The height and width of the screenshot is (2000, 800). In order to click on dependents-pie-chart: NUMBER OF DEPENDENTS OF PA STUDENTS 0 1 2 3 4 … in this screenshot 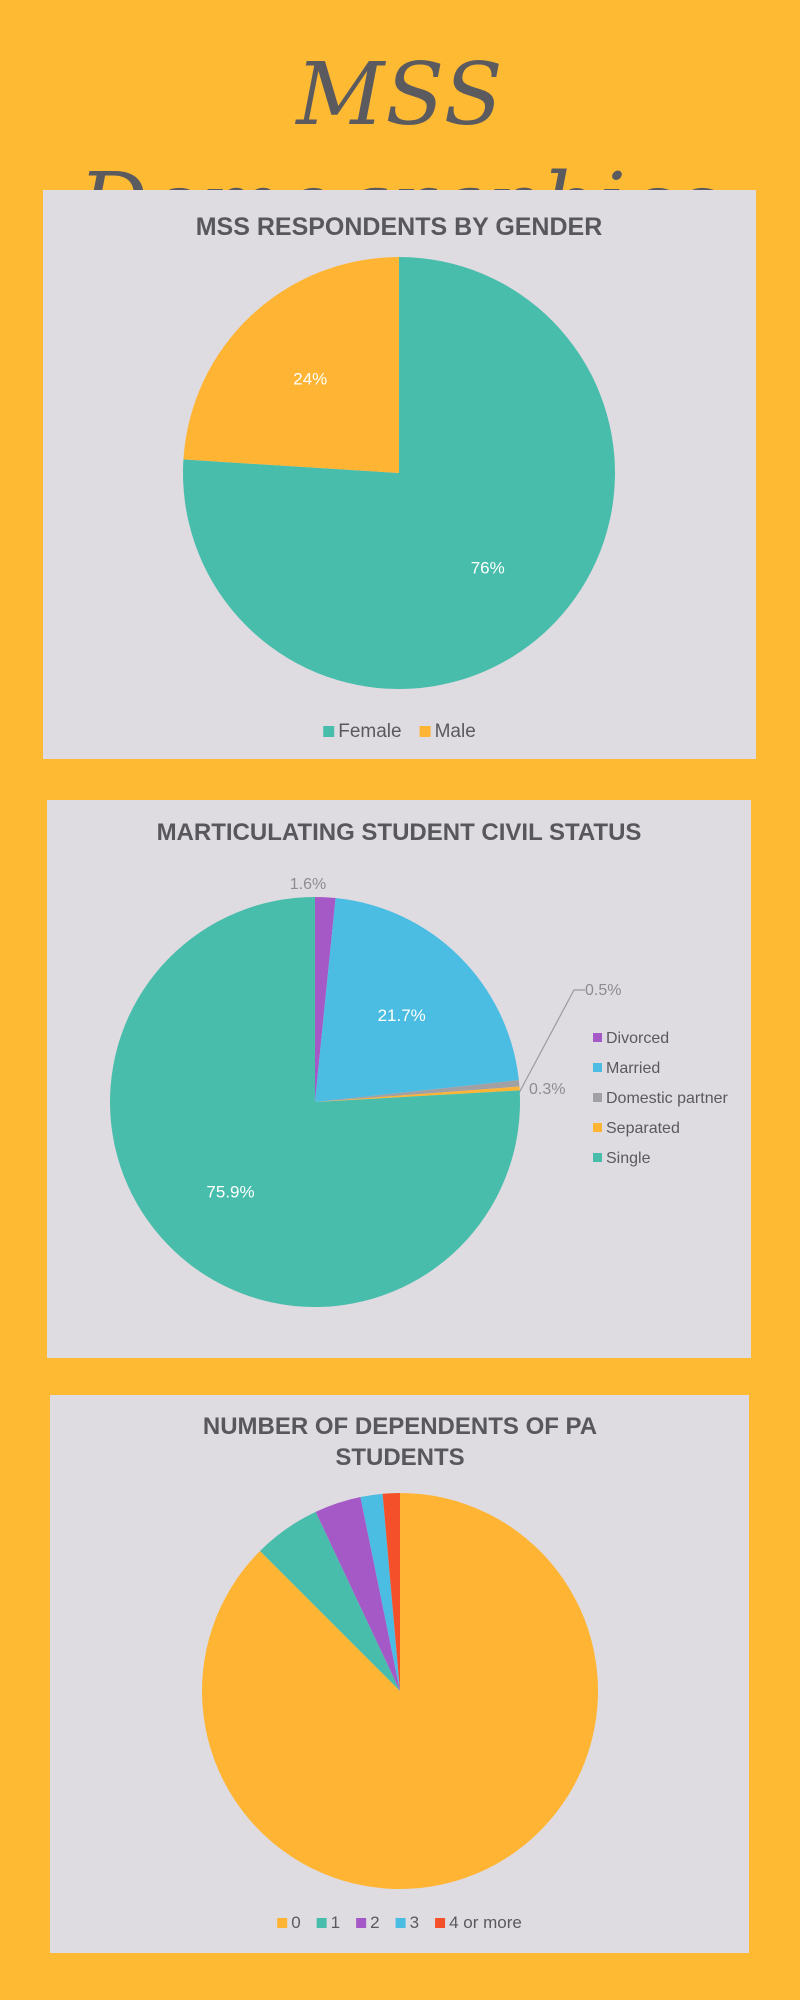, I will do `click(400, 1672)`.